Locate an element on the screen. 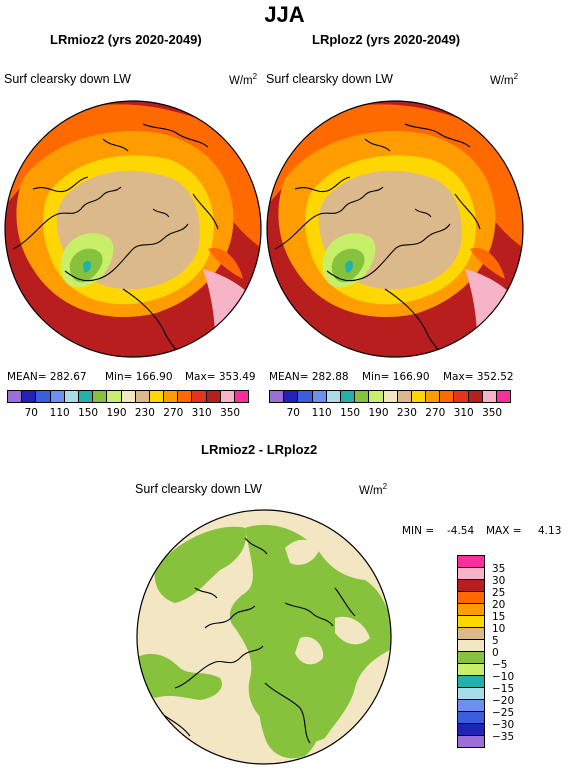 The width and height of the screenshot is (569, 770). panel-2-max-value: Max= 352.52 is located at coordinates (478, 377).